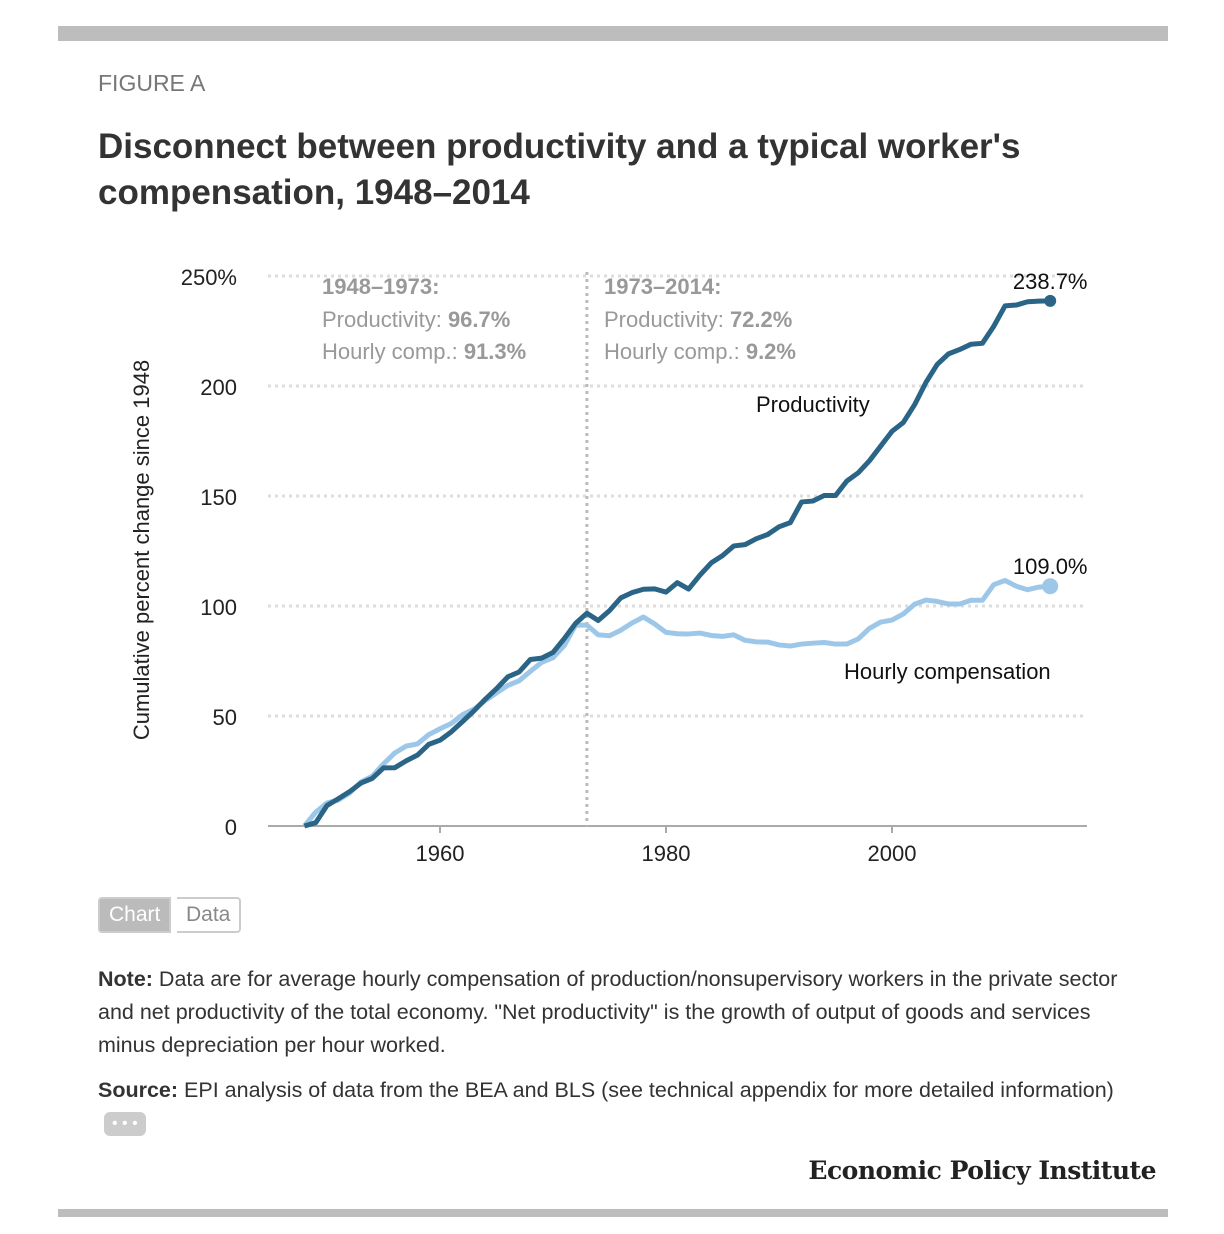 This screenshot has height=1234, width=1224. I want to click on x-tick-label: 1980, so click(666, 853).